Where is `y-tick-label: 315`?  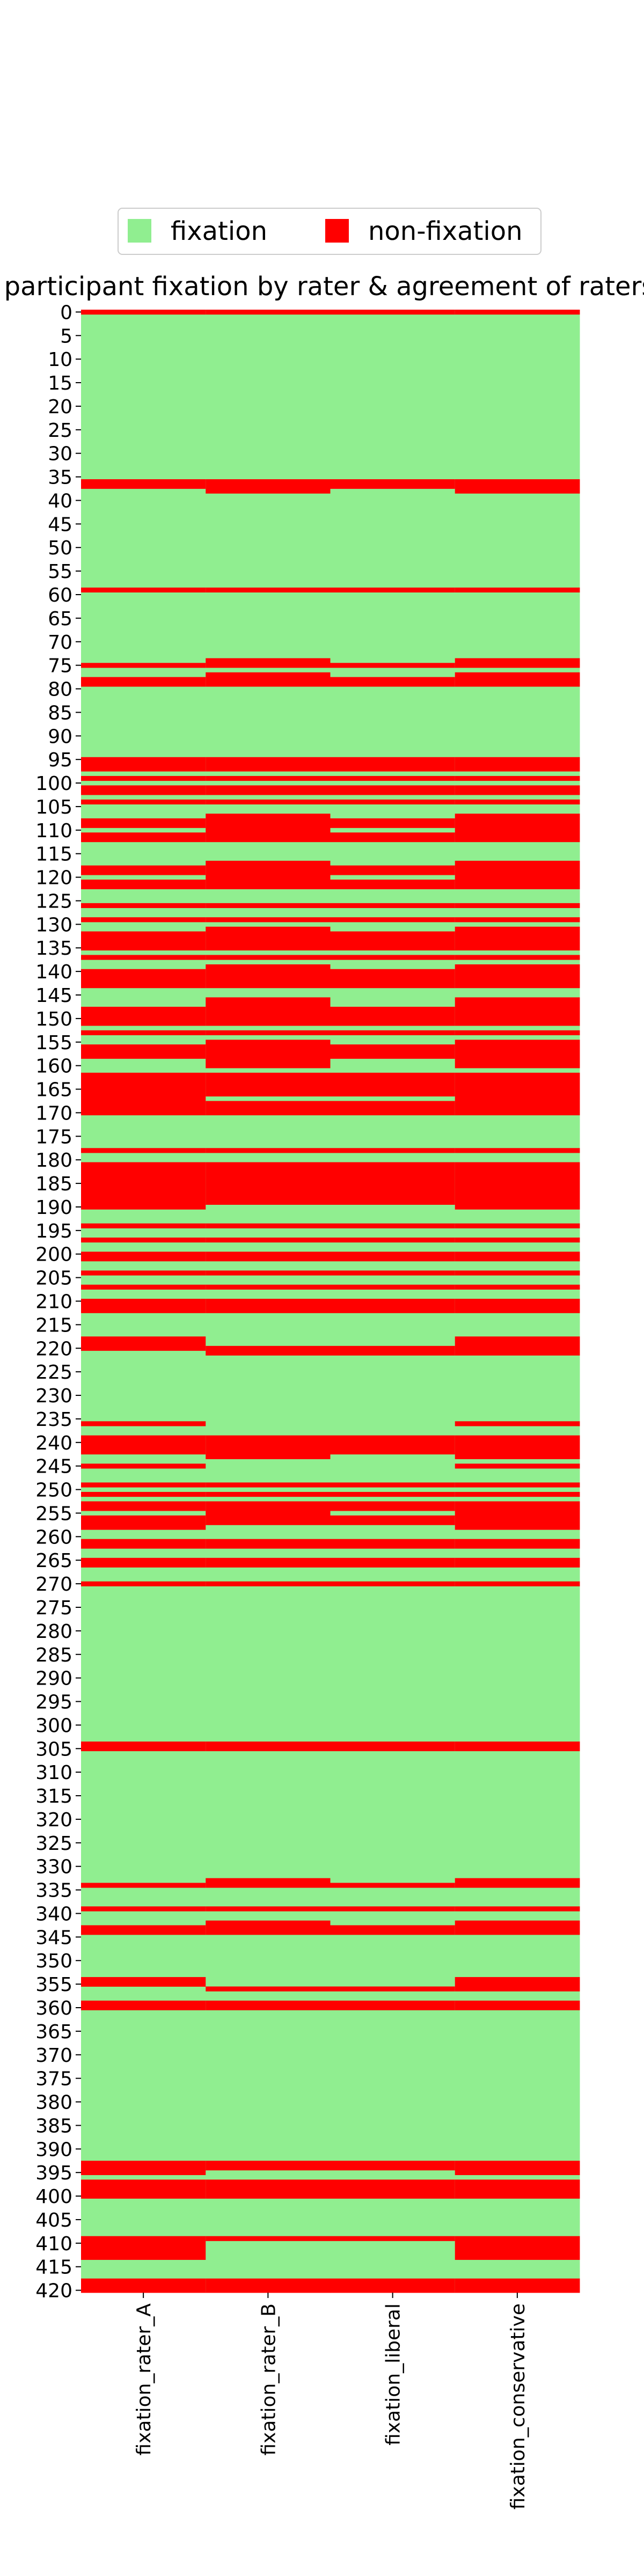
y-tick-label: 315 is located at coordinates (53, 1796).